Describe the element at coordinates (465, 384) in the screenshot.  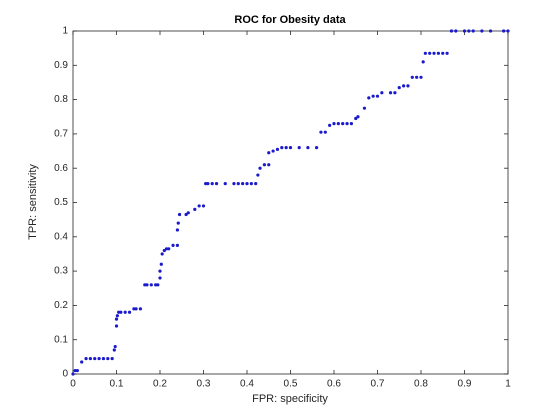
I see `x-tick-label: 0.9` at that location.